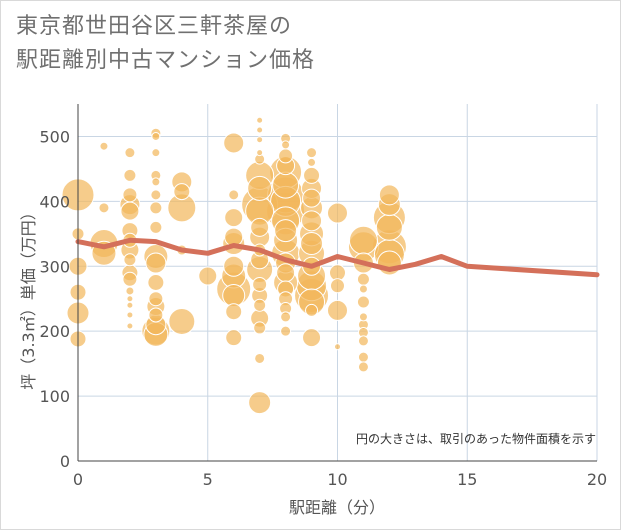 The width and height of the screenshot is (621, 530). What do you see at coordinates (54, 396) in the screenshot?
I see `y-tick-label: 100` at bounding box center [54, 396].